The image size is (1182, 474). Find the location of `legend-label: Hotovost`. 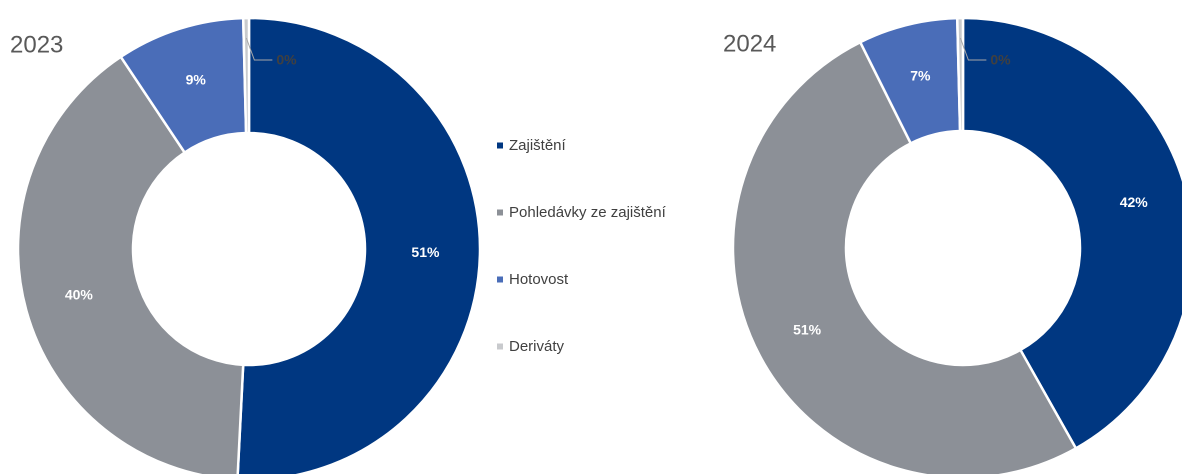

legend-label: Hotovost is located at coordinates (539, 279).